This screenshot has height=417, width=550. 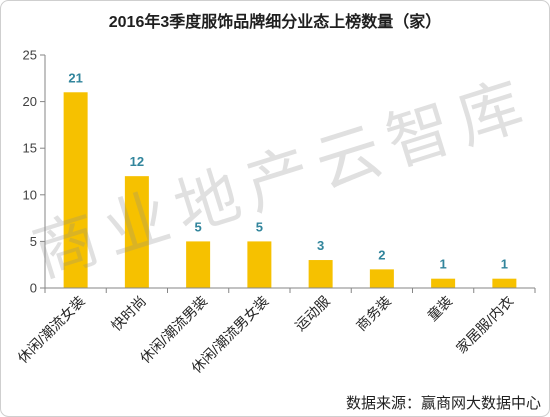 I want to click on data-label: 3, so click(x=320, y=245).